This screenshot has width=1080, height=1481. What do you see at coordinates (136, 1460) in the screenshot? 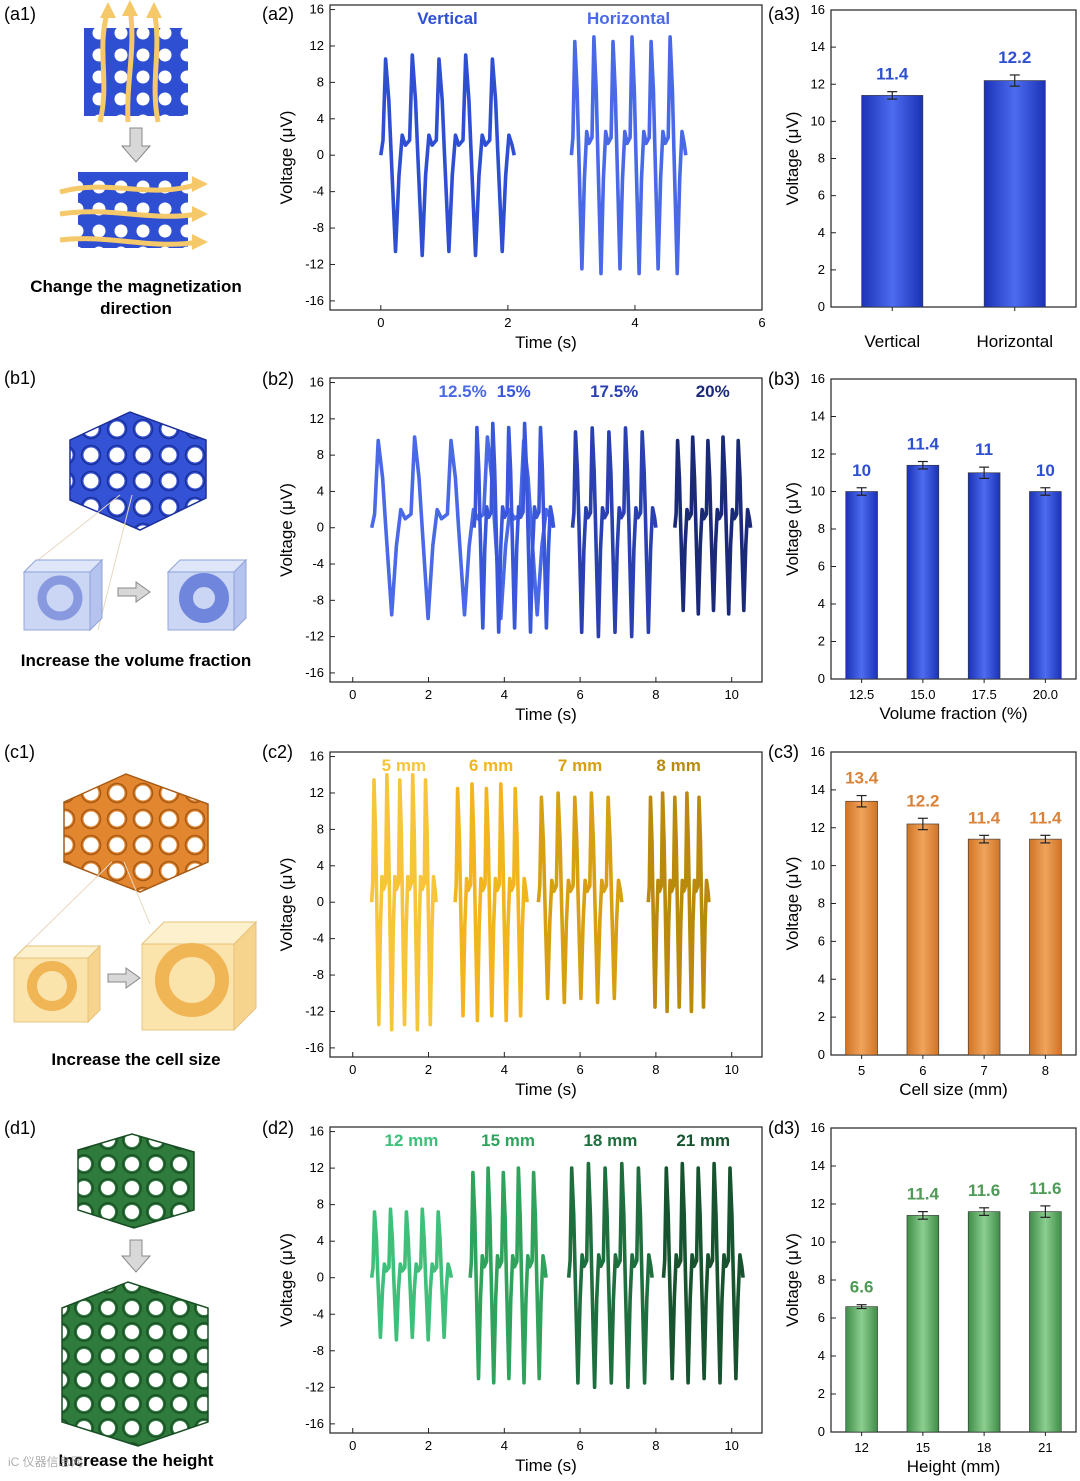
I see `caption-d1: Increase the height` at bounding box center [136, 1460].